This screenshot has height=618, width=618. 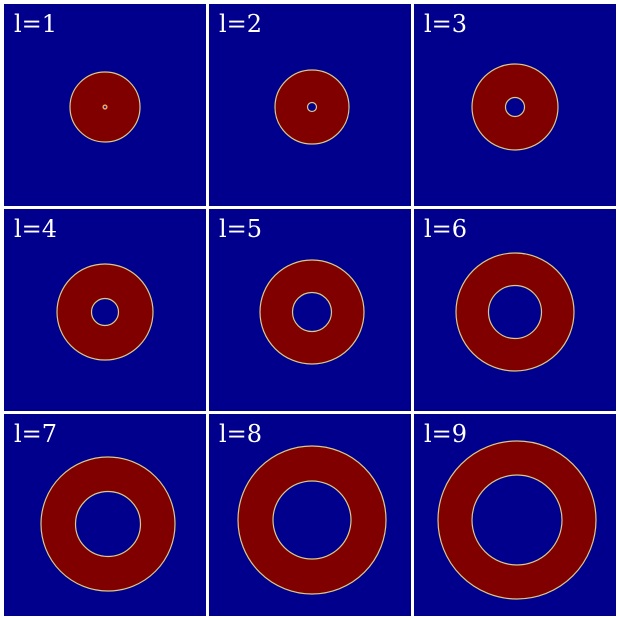 I want to click on panel-label: l=7, so click(x=36, y=434).